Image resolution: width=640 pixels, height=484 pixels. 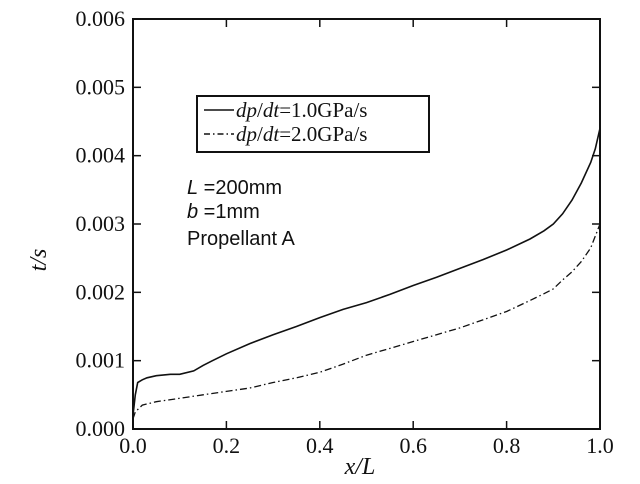 I want to click on annotation-width: b =1mm, so click(x=223, y=212).